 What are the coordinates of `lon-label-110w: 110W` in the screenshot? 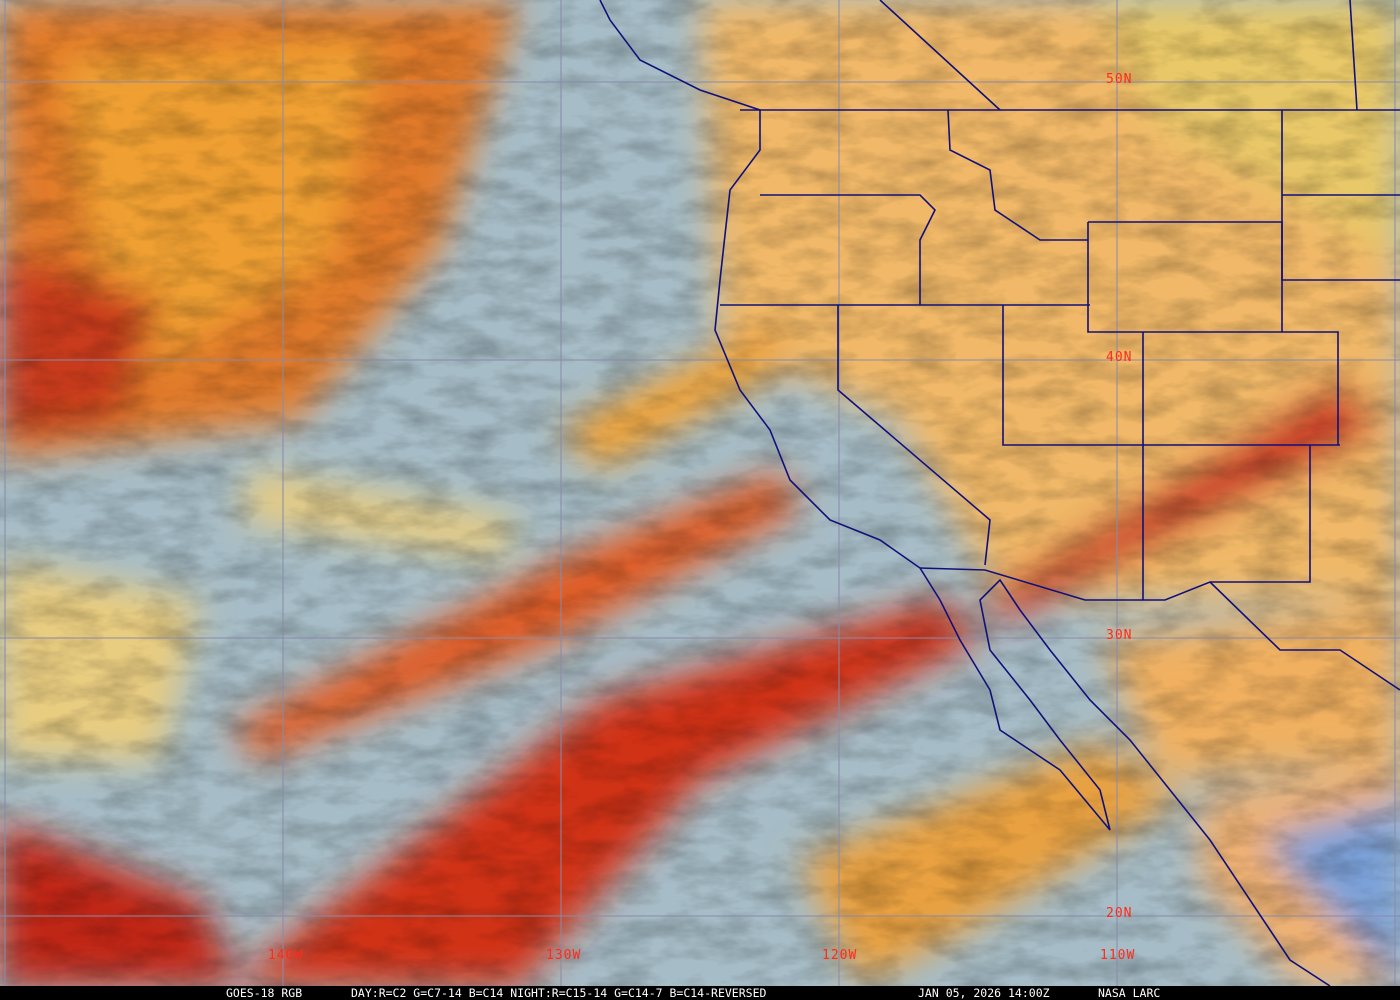 It's located at (1118, 955).